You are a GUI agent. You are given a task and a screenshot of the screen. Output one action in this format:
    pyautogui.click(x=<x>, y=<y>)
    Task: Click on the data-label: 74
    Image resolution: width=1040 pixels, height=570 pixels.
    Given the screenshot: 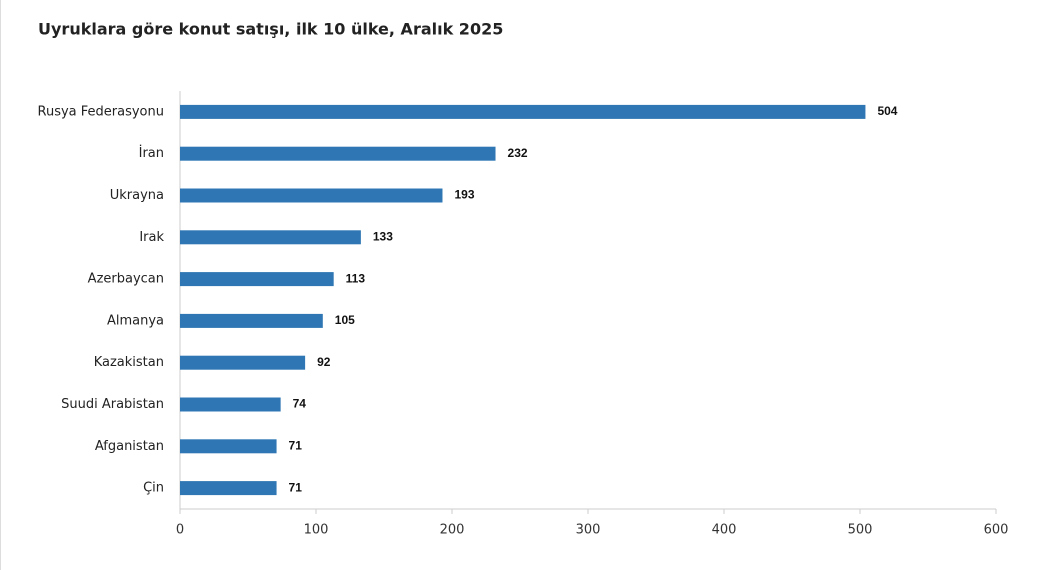 What is the action you would take?
    pyautogui.click(x=300, y=404)
    